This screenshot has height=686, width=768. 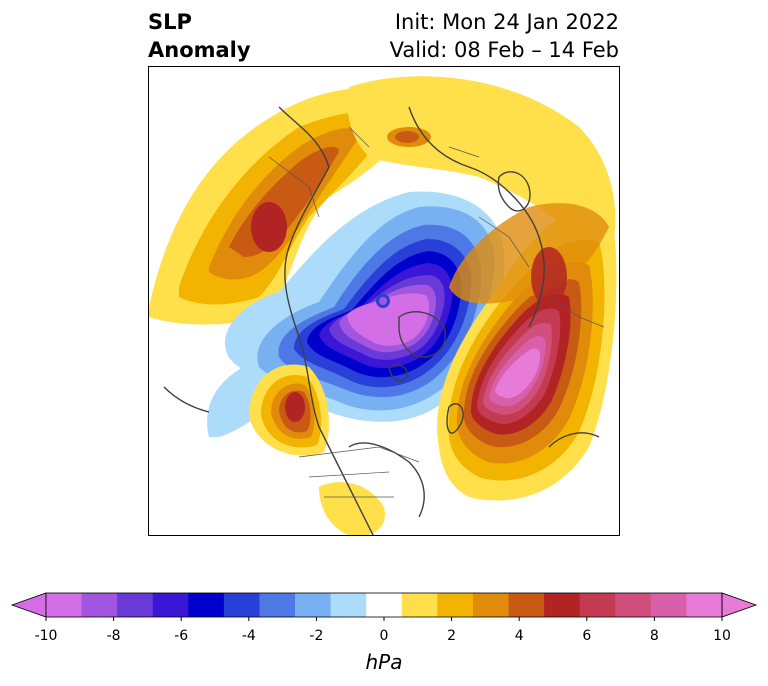 I want to click on colorbar-tick-label: 4, so click(x=519, y=636).